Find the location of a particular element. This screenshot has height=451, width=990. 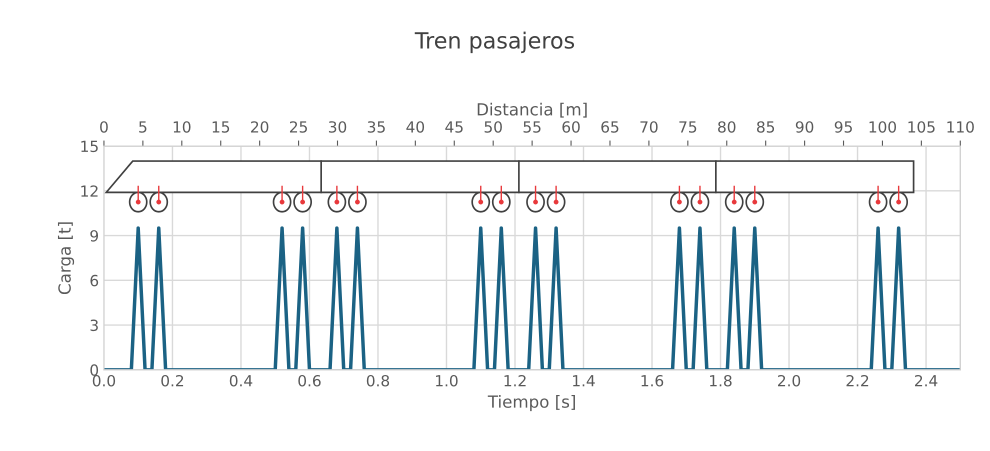

y-tick-label: 12 is located at coordinates (89, 191).